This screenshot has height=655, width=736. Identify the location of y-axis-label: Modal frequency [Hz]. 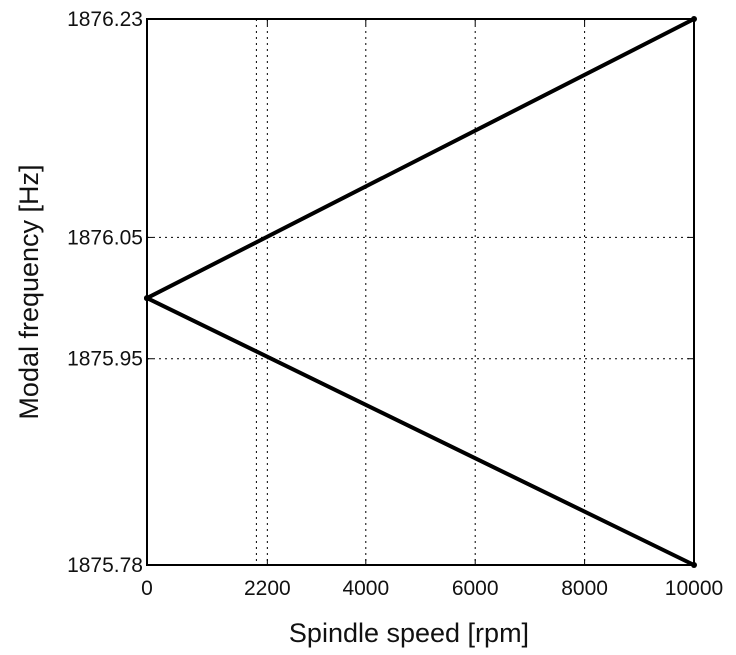
(29, 291).